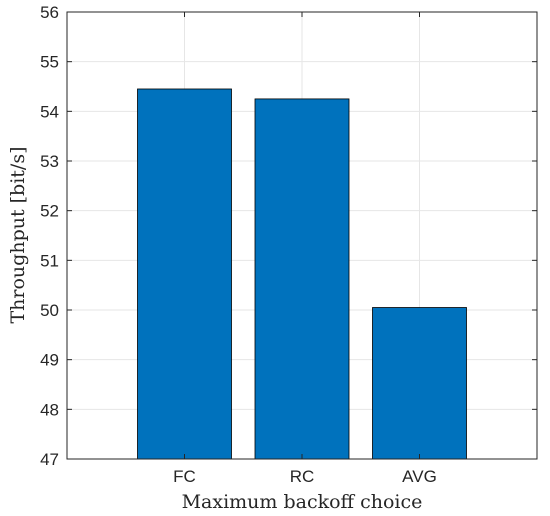 Image resolution: width=550 pixels, height=516 pixels. Describe the element at coordinates (49, 62) in the screenshot. I see `y-tick-label: 55` at that location.